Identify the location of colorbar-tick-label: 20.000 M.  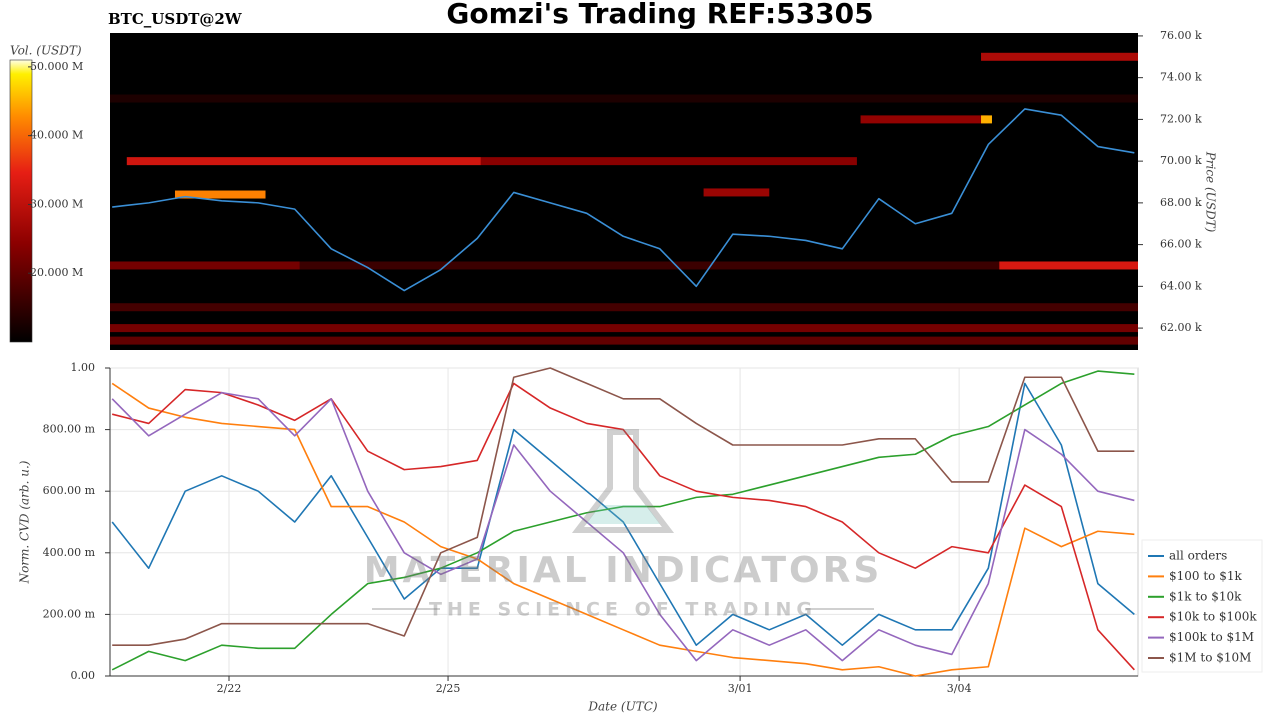
(56, 272).